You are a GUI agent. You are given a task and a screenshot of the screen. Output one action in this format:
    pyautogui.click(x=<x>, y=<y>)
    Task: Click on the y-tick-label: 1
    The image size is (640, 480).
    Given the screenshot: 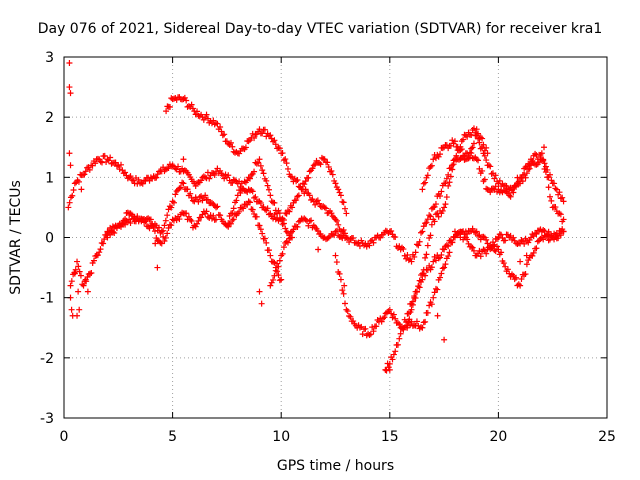 What is the action you would take?
    pyautogui.click(x=49, y=178)
    